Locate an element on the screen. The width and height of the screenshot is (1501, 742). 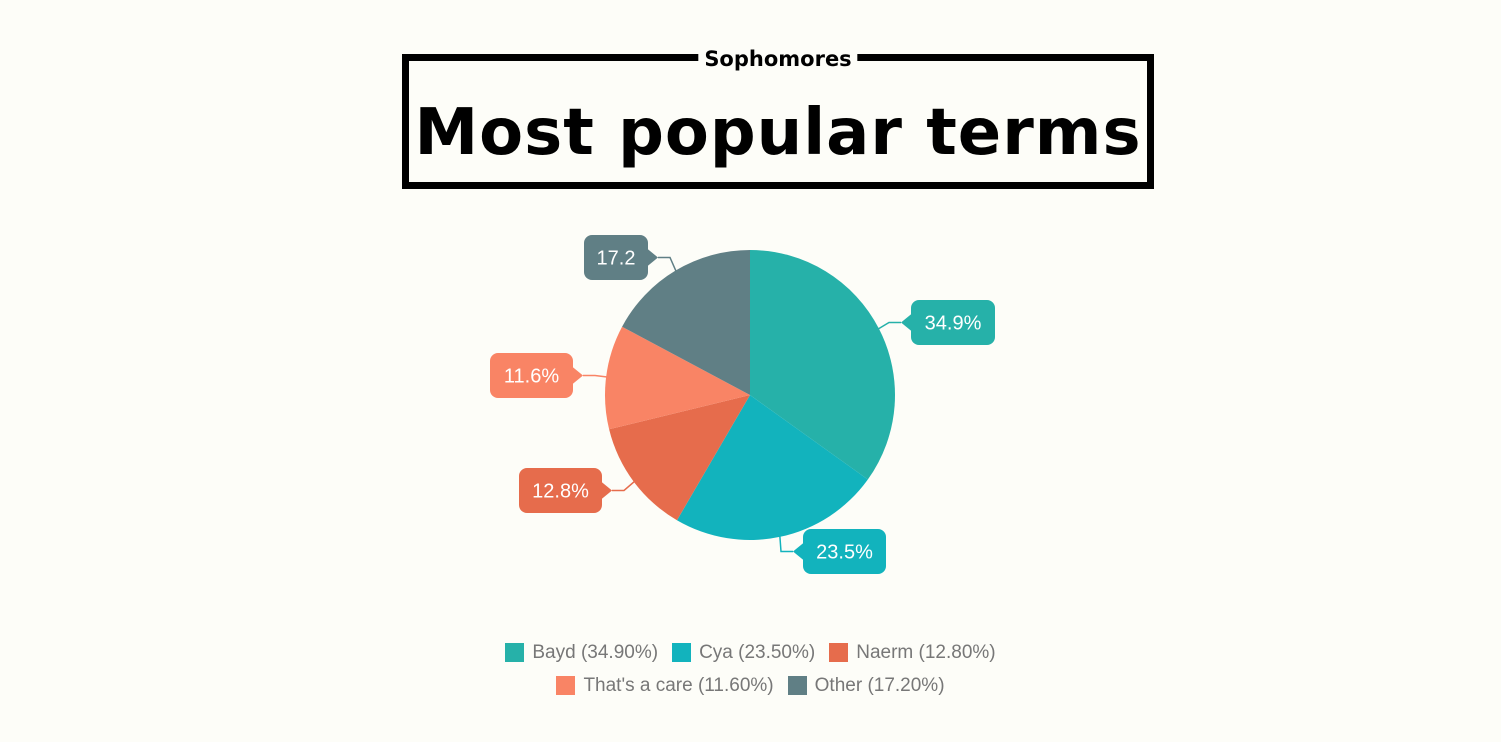
title-frame: Sophomores Most popular terms is located at coordinates (778, 117).